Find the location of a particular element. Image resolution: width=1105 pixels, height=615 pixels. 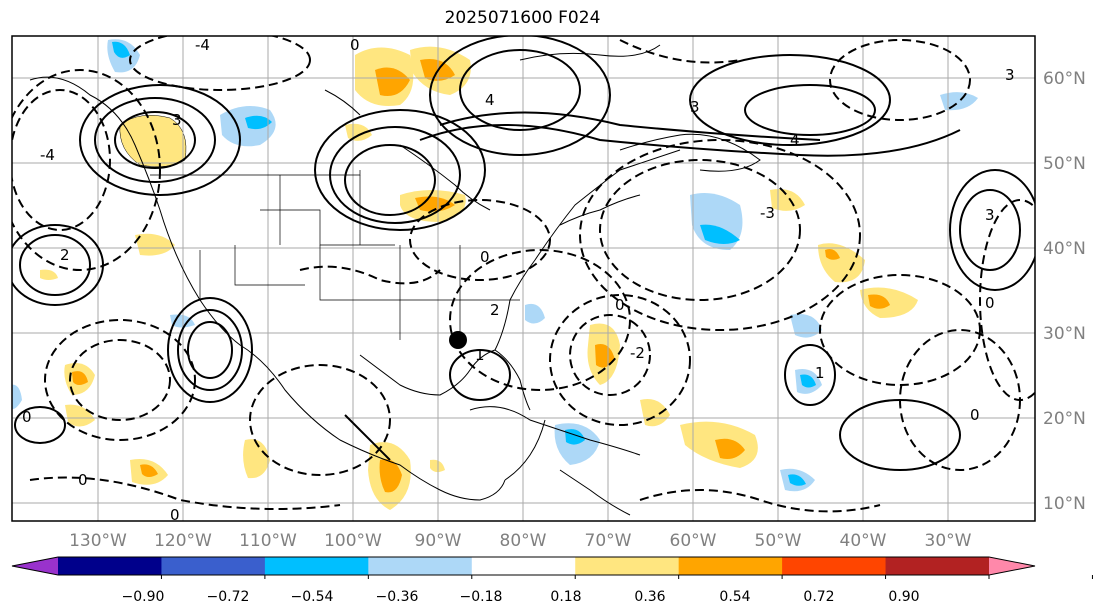

lat-label: 50°N is located at coordinates (1064, 164).